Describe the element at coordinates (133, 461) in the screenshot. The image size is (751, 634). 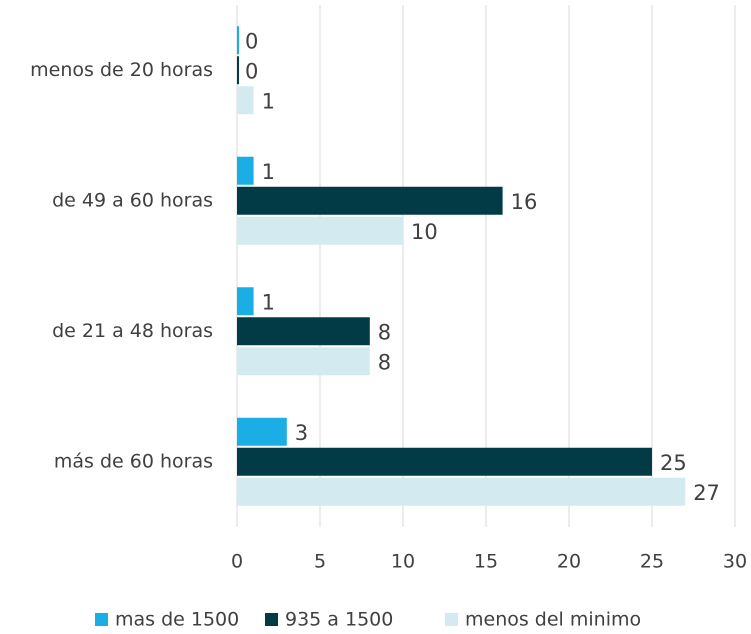
I see `y-tick-label: más de 60 horas` at that location.